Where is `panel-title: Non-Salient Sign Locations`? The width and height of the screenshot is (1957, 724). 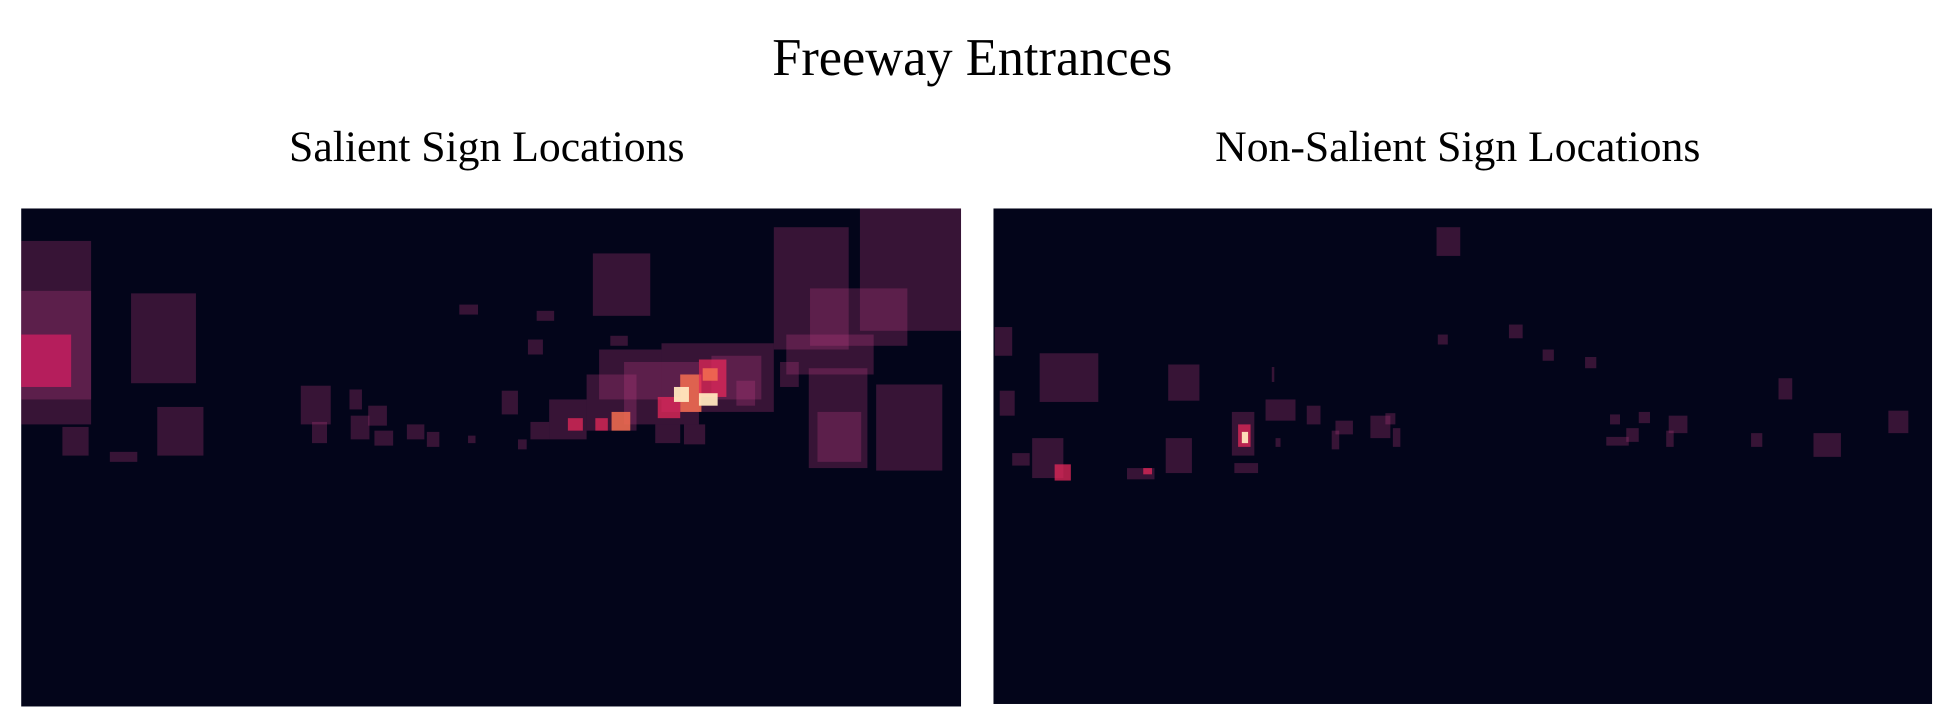
panel-title: Non-Salient Sign Locations is located at coordinates (1457, 147).